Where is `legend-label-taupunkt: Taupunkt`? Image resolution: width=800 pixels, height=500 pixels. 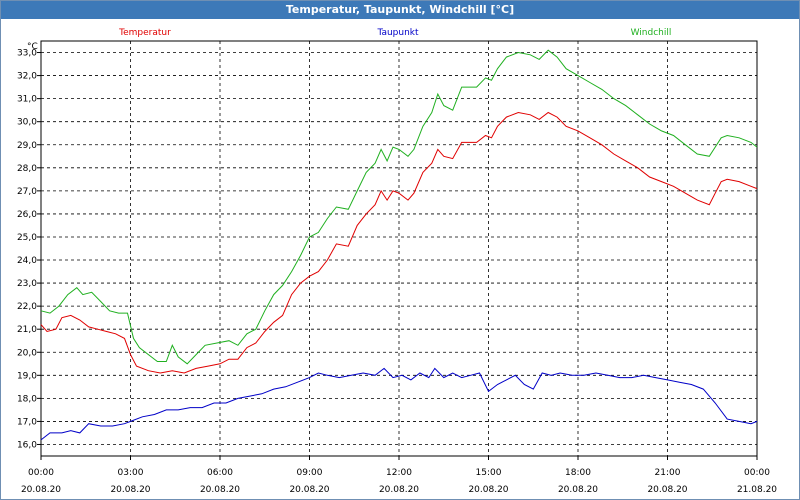
legend-label-taupunkt: Taupunkt is located at coordinates (397, 33).